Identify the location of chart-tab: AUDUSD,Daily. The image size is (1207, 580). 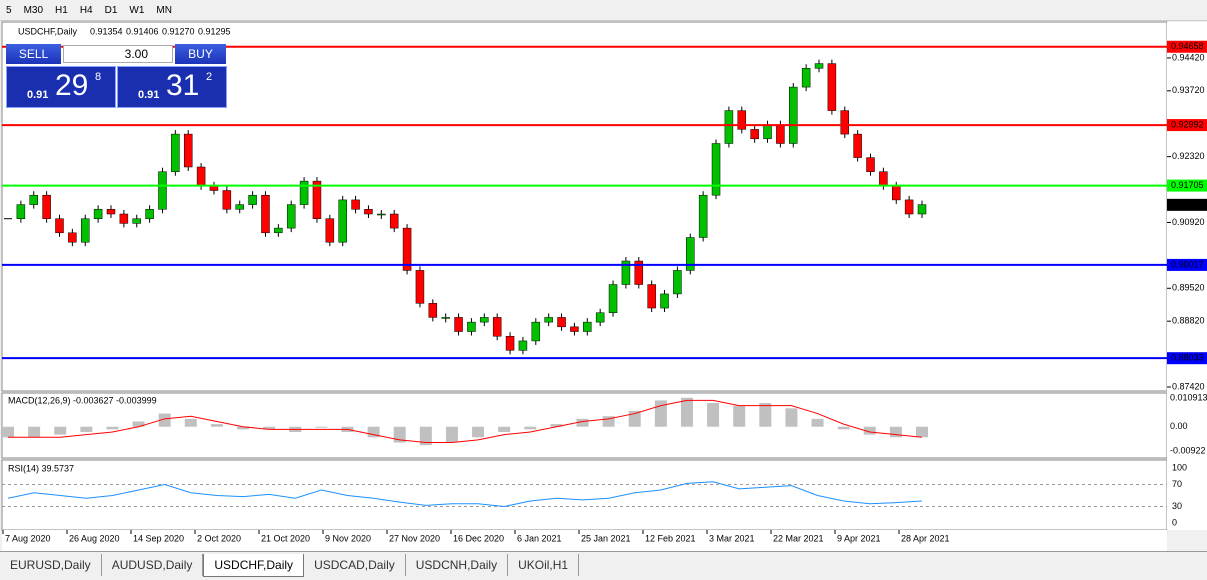
(153, 565).